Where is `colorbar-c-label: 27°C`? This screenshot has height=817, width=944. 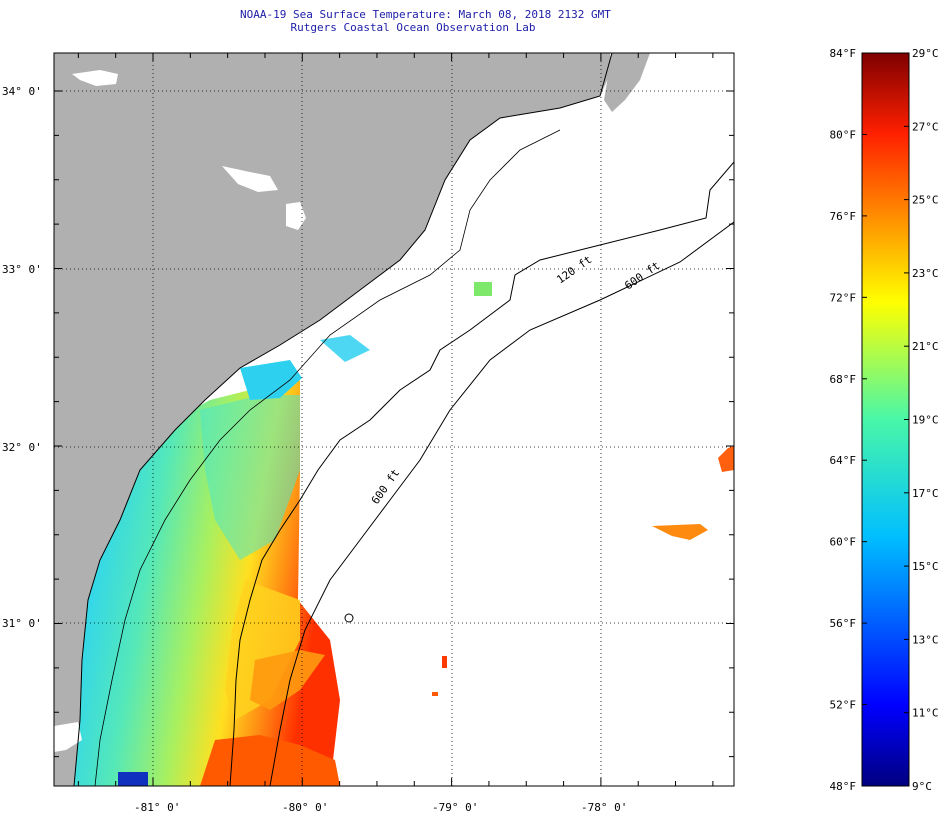
colorbar-c-label: 27°C is located at coordinates (925, 126).